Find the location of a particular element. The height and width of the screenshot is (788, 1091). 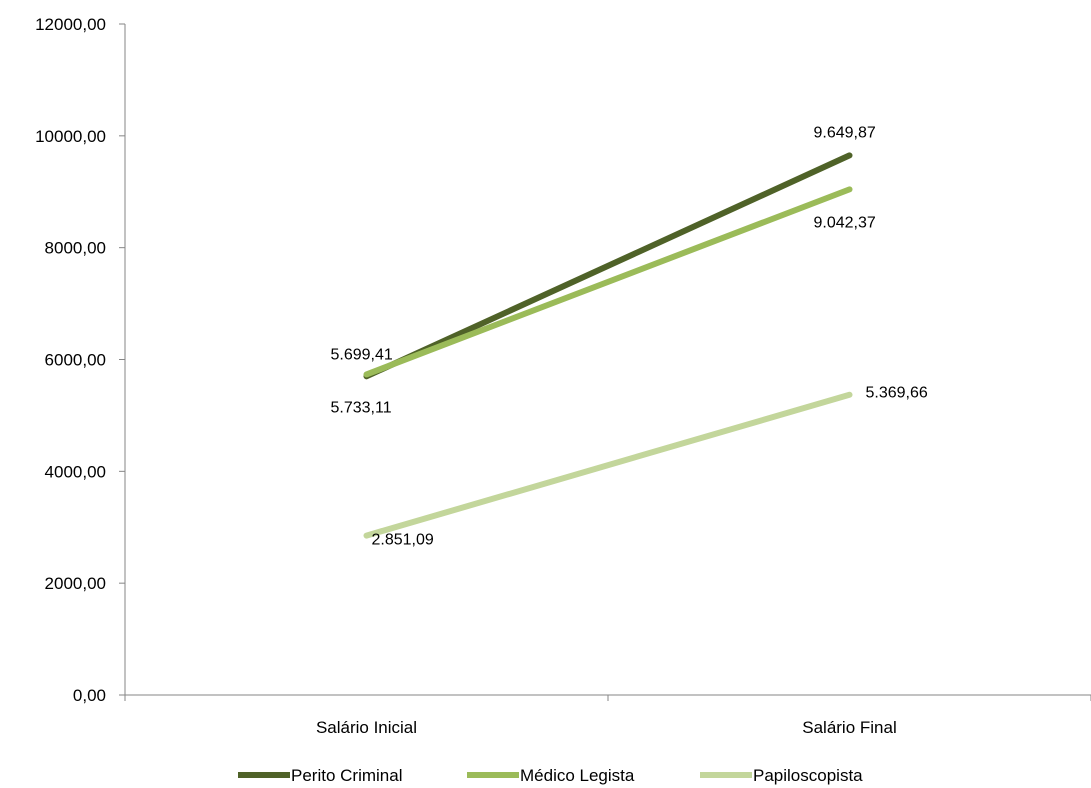

x-category-label: Salário Inicial is located at coordinates (366, 727).